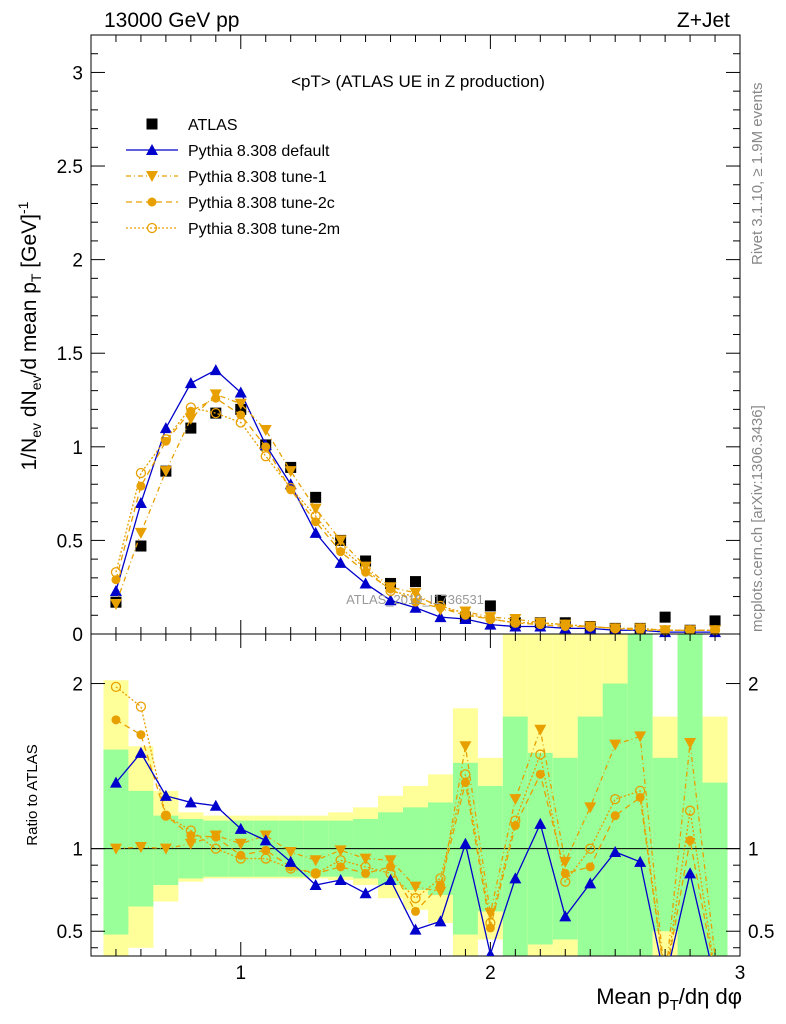 This screenshot has height=1024, width=786. Describe the element at coordinates (757, 518) in the screenshot. I see `side-label-mcplots: mcplots.cern.ch [arXiv:1306.3436]` at that location.